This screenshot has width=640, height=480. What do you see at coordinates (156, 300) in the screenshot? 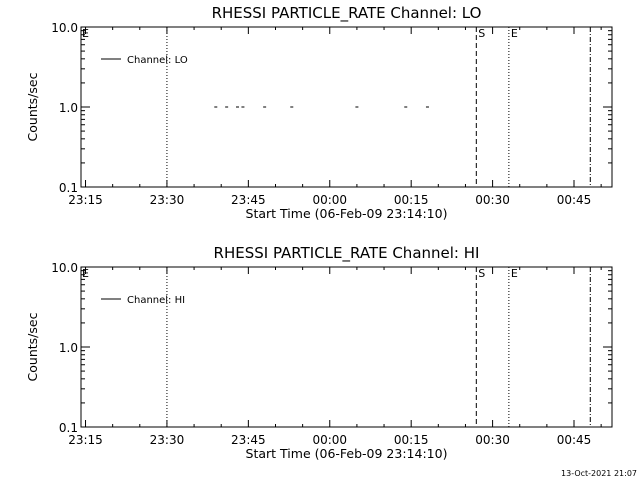
I see `legend-label: Channel: HI` at bounding box center [156, 300].